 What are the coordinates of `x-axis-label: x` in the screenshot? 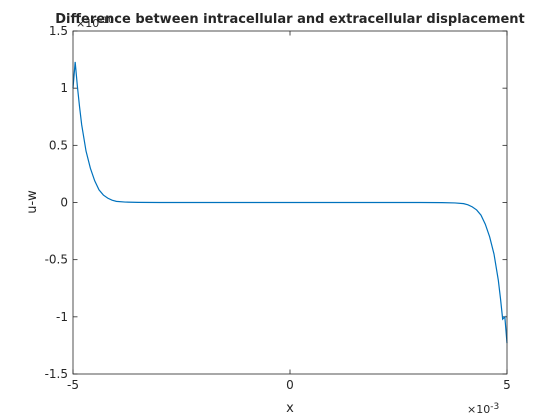 It's located at (290, 408).